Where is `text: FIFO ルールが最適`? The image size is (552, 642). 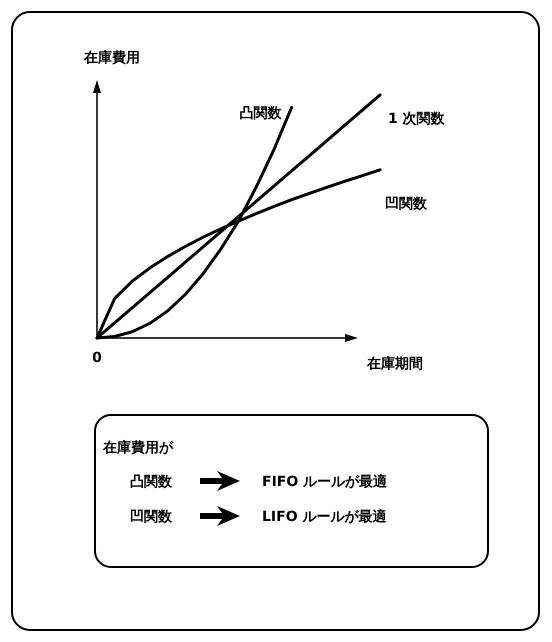
text: FIFO ルールが最適 is located at coordinates (325, 481).